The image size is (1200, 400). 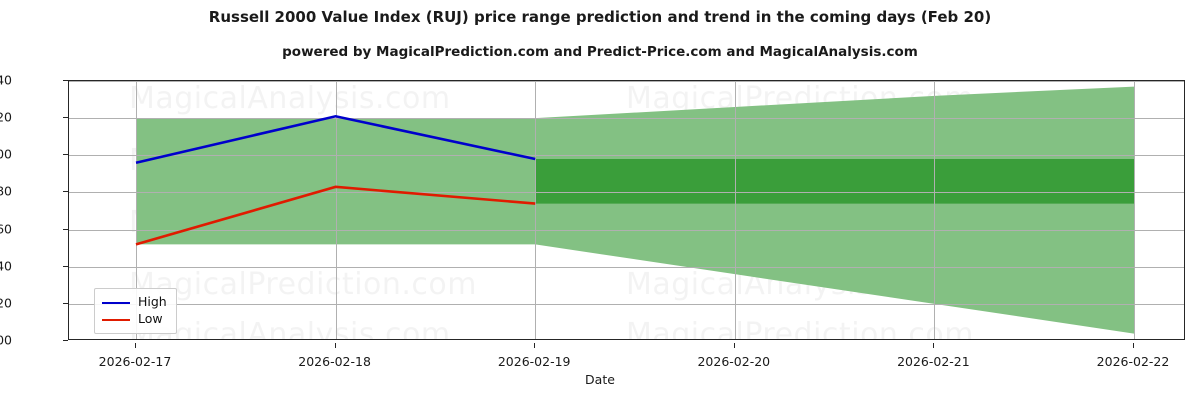 I want to click on legend-label-high: High, so click(x=152, y=302).